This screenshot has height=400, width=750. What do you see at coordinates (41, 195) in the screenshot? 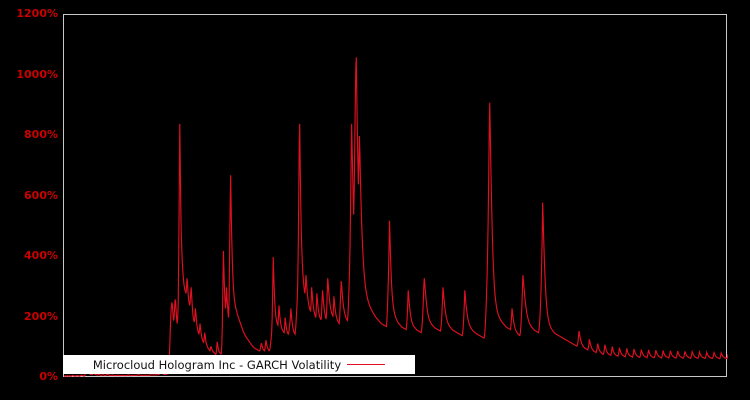
I see `y-axis-tick-label: 600%` at bounding box center [41, 195].